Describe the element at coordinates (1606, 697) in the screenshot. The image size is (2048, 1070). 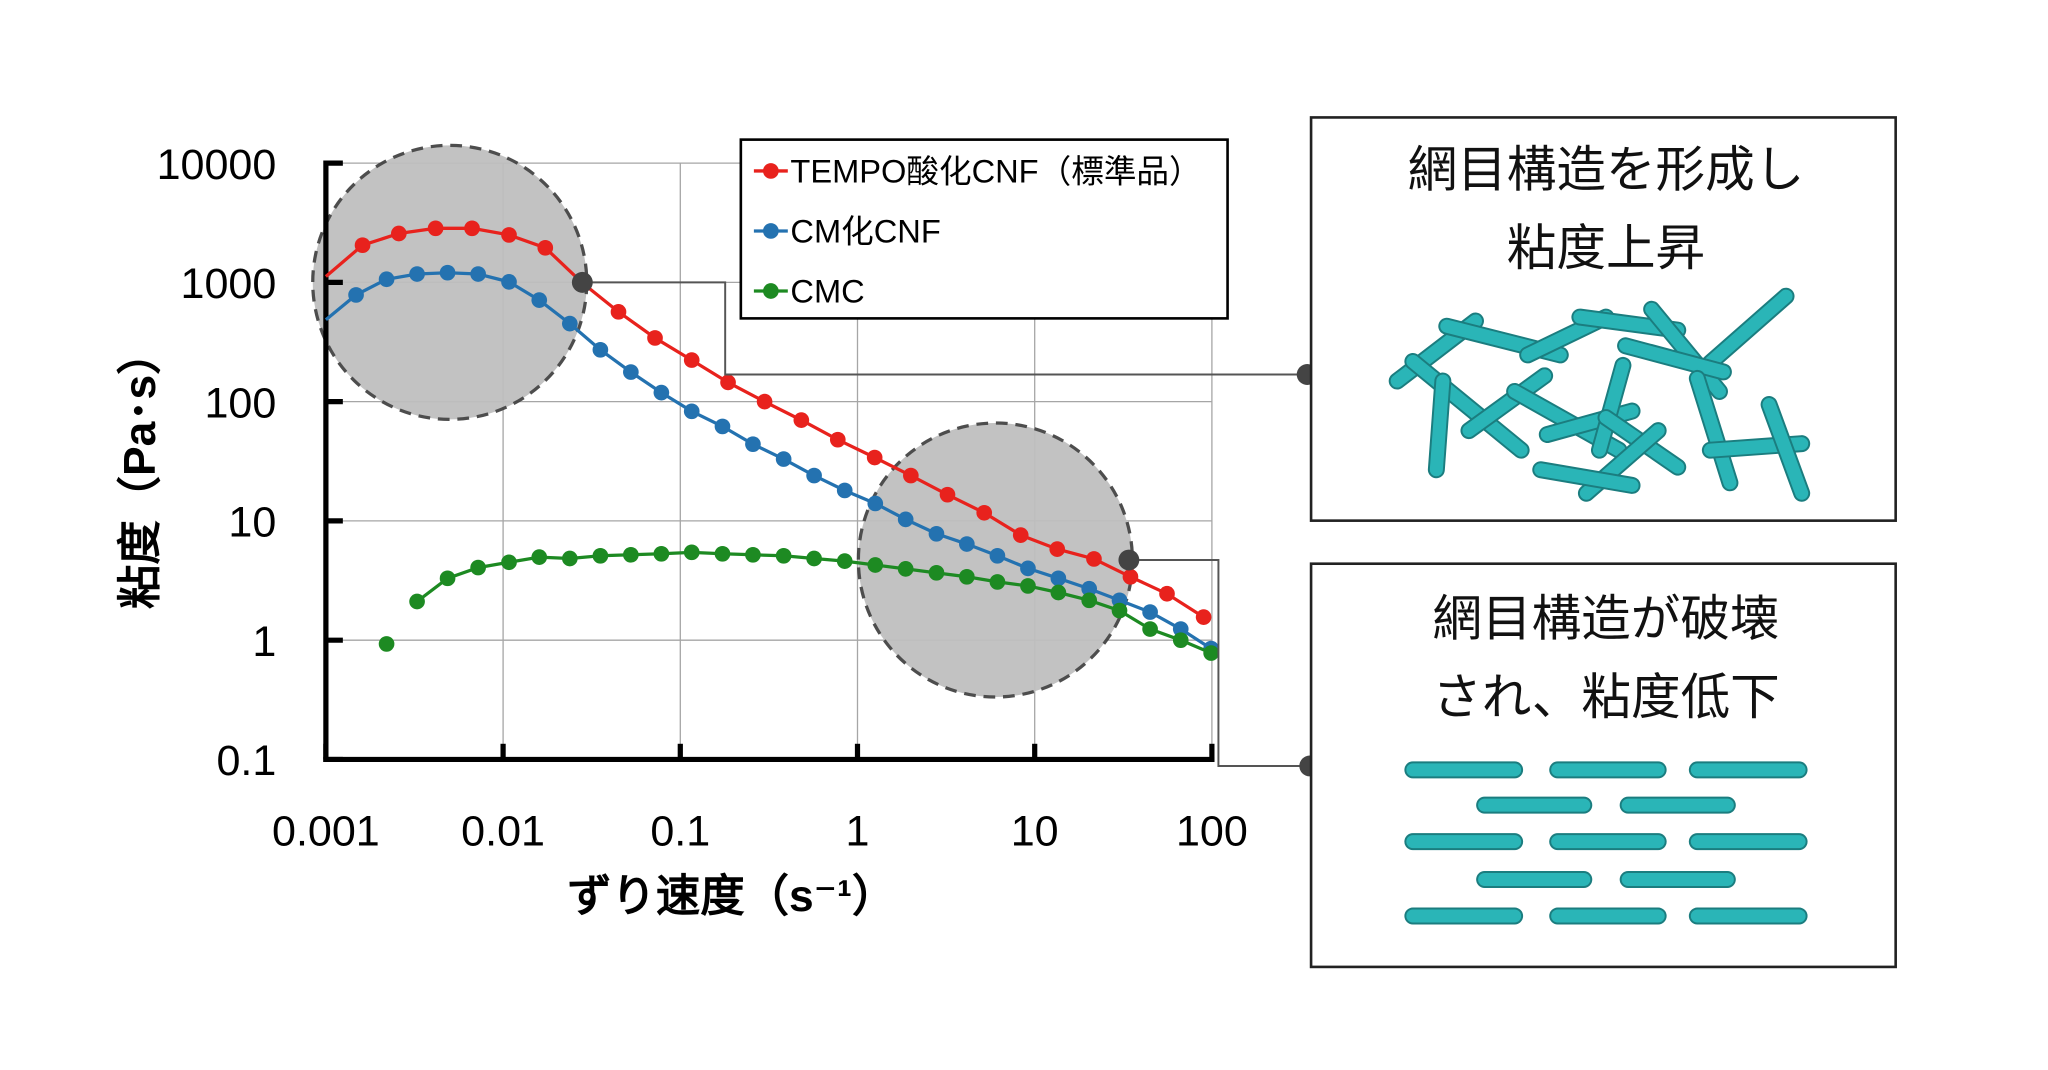
I see `callout-text-line: され、粘度低下` at that location.